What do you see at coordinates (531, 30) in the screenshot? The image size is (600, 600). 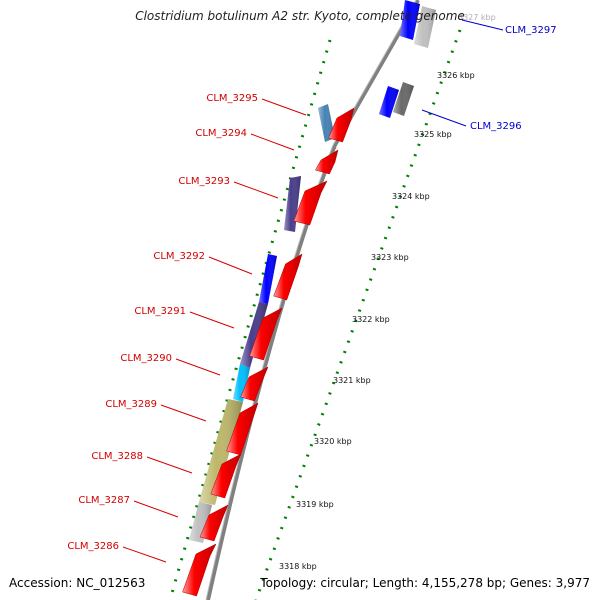 I see `gene-label: CLM_3297` at bounding box center [531, 30].